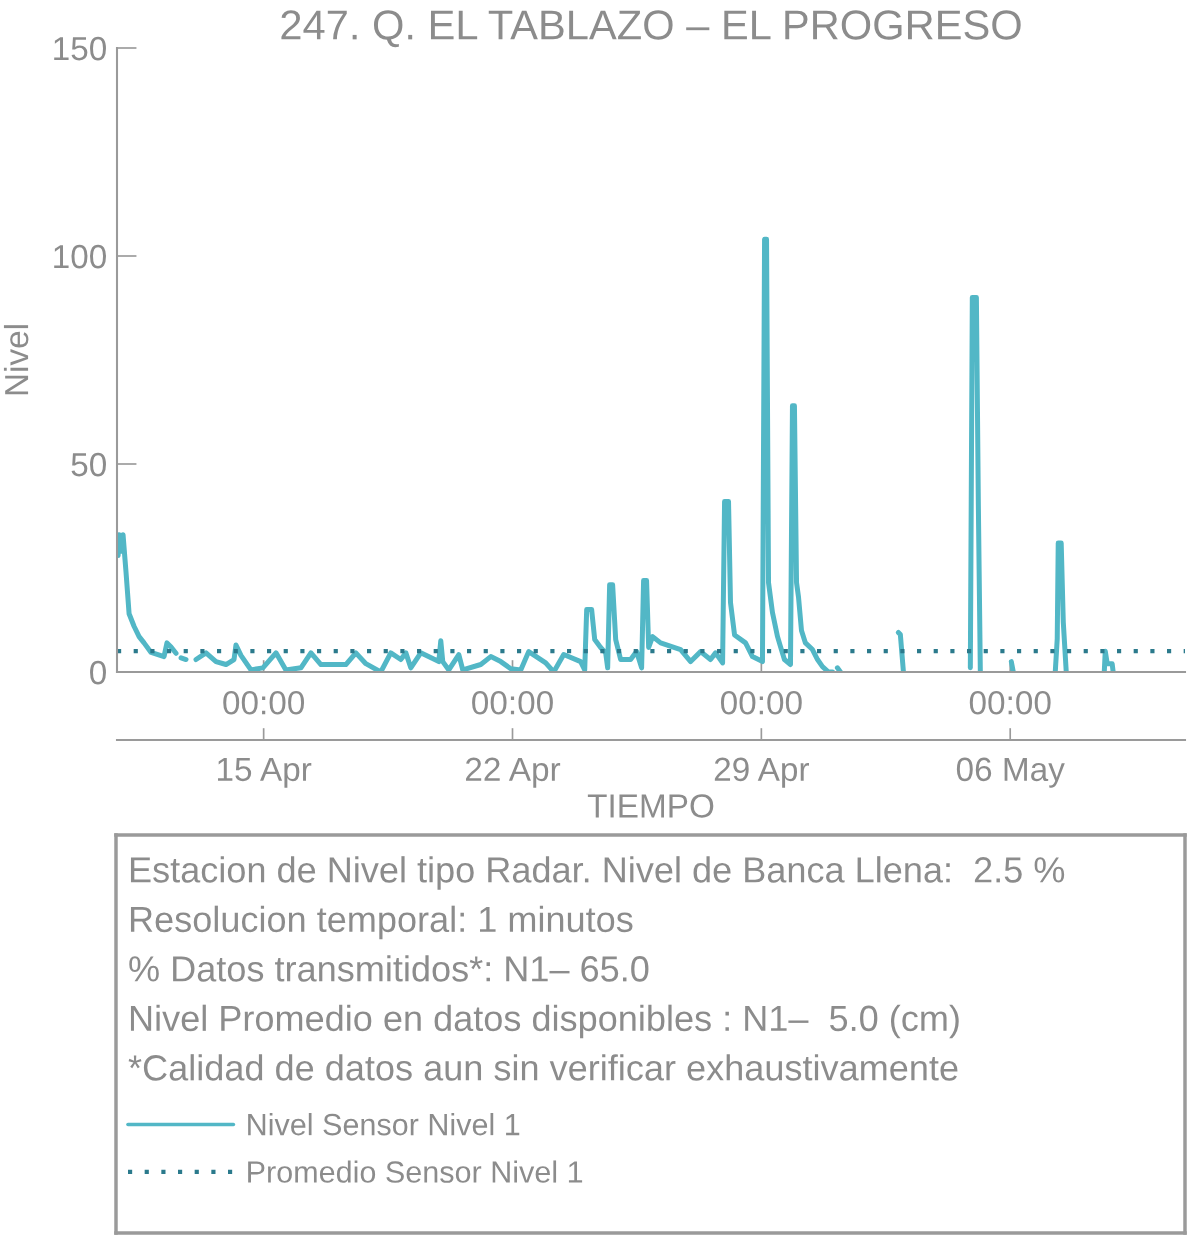 The width and height of the screenshot is (1187, 1236). What do you see at coordinates (381, 922) in the screenshot?
I see `text: Resolucion temporal: 1 minutos` at bounding box center [381, 922].